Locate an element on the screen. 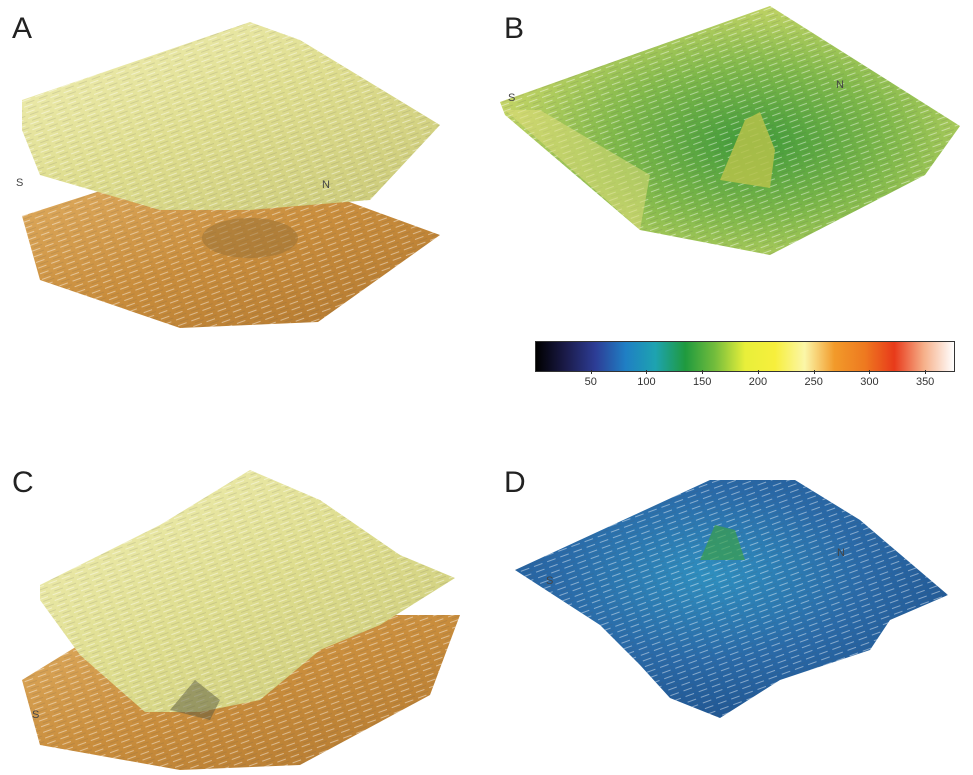  colorbar-tick-label: 150 is located at coordinates (702, 382).